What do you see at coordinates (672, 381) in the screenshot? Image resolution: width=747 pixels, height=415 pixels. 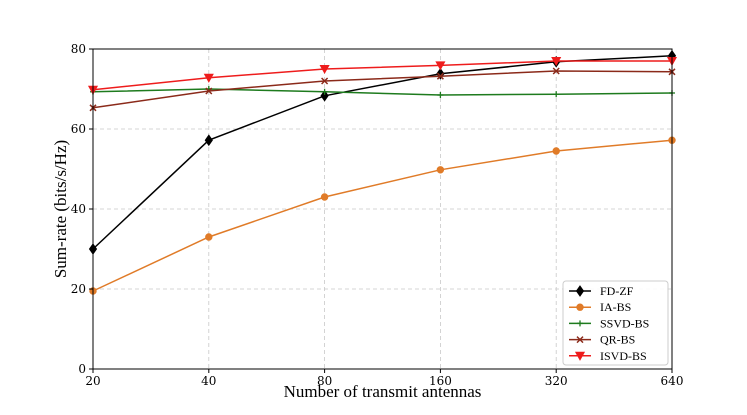 I see `x-tick-label: 640` at bounding box center [672, 381].